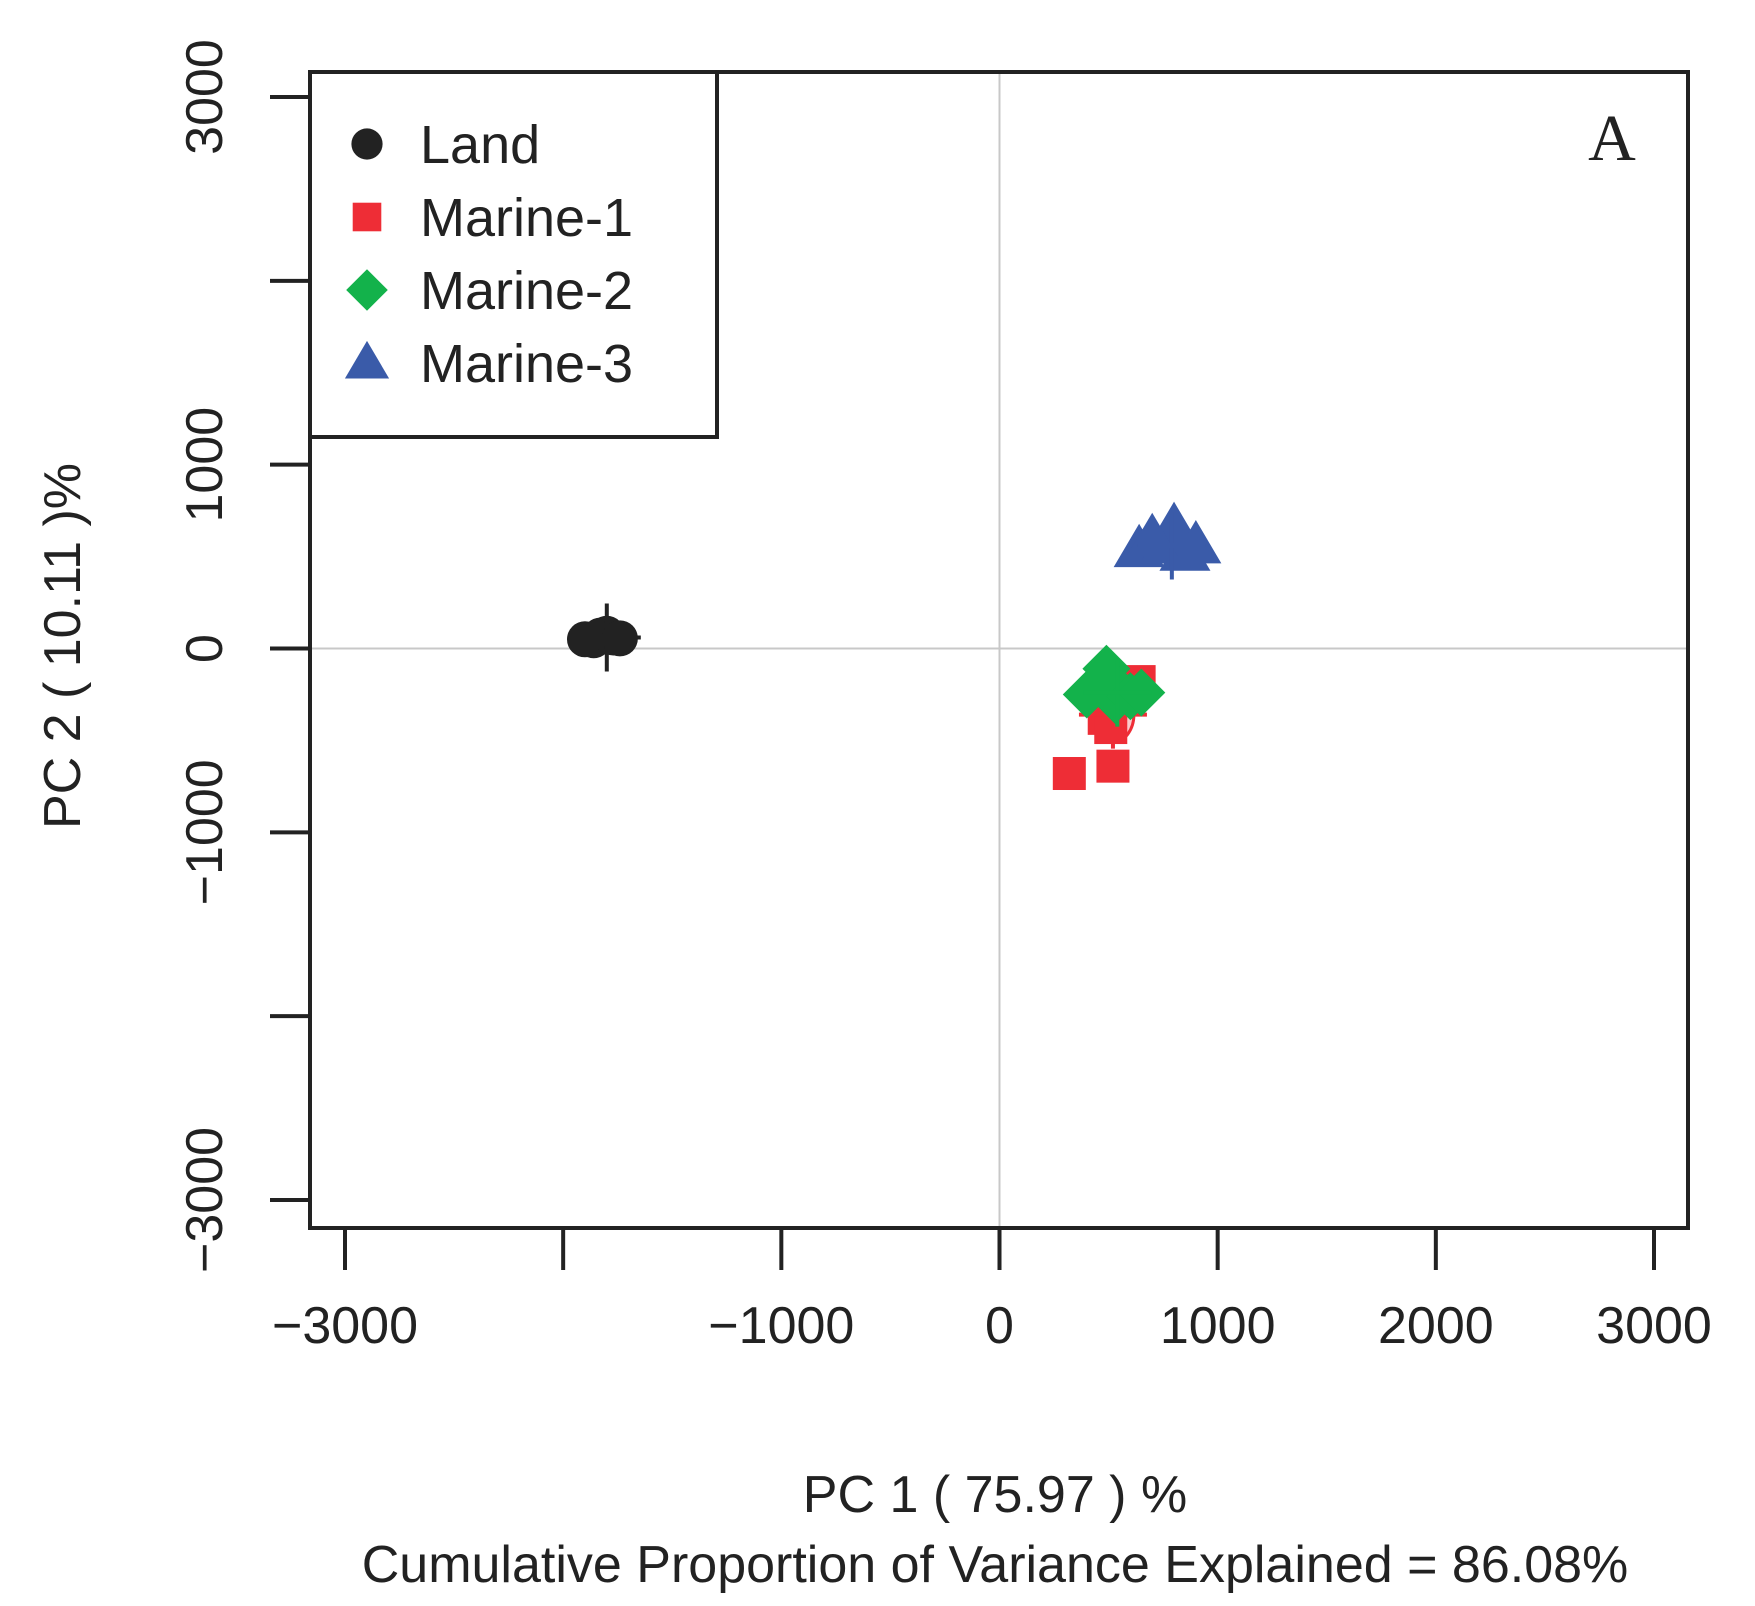 This screenshot has width=1755, height=1606. I want to click on legend-label-marine-2: Marine-2, so click(526, 291).